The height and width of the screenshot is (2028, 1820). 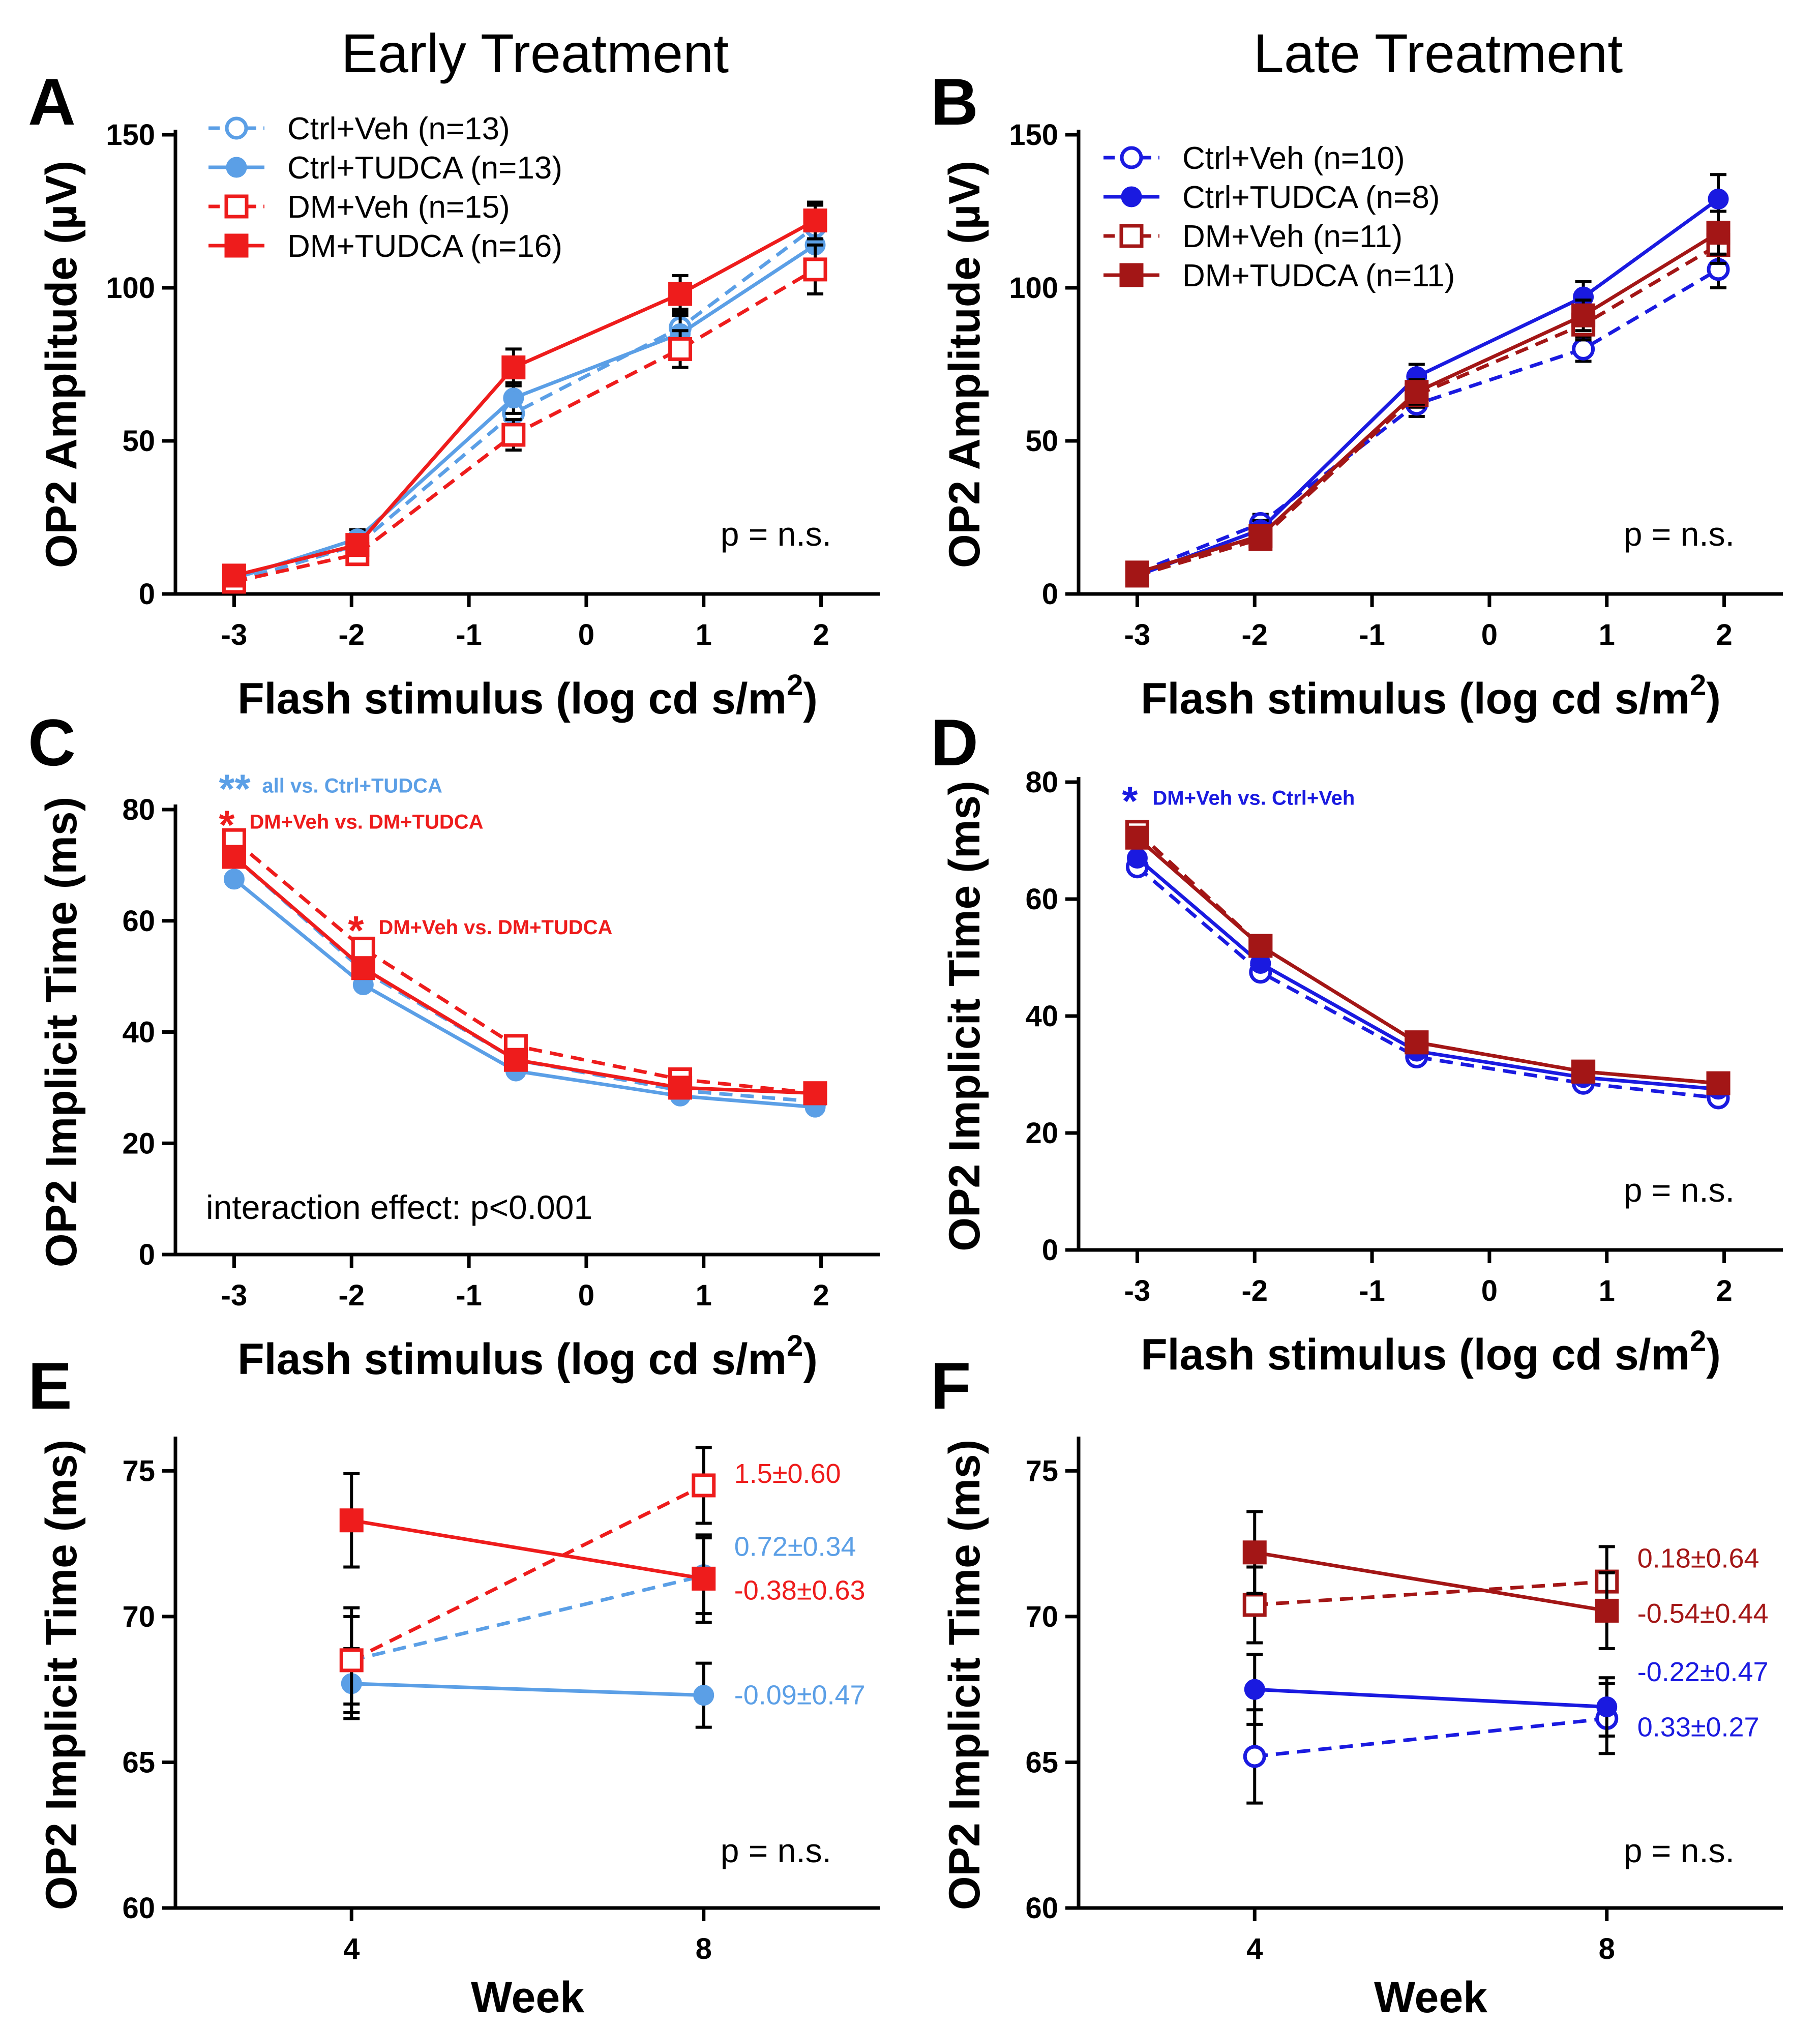 What do you see at coordinates (235, 634) in the screenshot?
I see `x-tick-label: -3` at bounding box center [235, 634].